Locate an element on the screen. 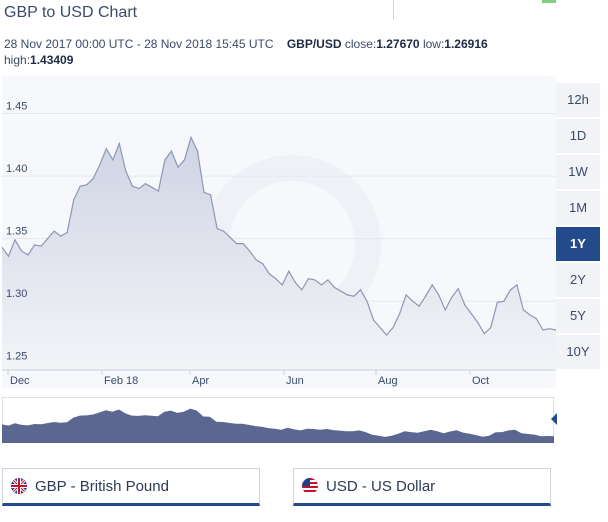 This screenshot has width=608, height=522. us-flag-icon is located at coordinates (310, 486).